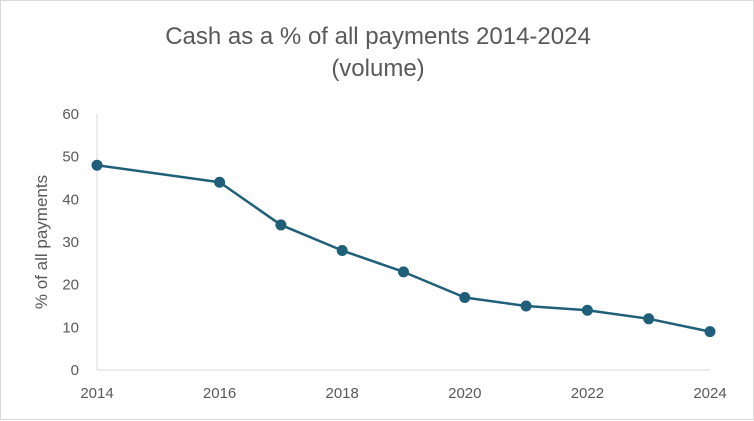 This screenshot has width=754, height=421. Describe the element at coordinates (75, 370) in the screenshot. I see `y-tick-label: 0` at that location.